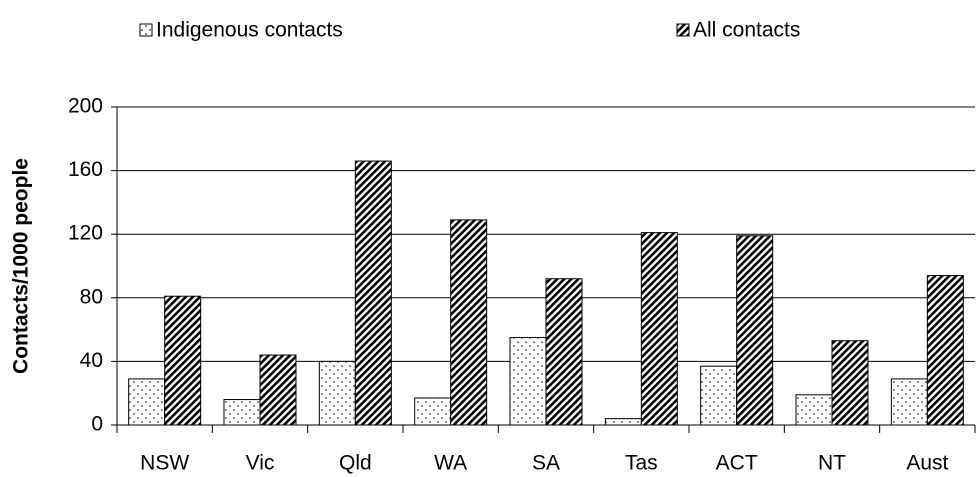  What do you see at coordinates (737, 463) in the screenshot?
I see `x-tick-label: ACT` at bounding box center [737, 463].